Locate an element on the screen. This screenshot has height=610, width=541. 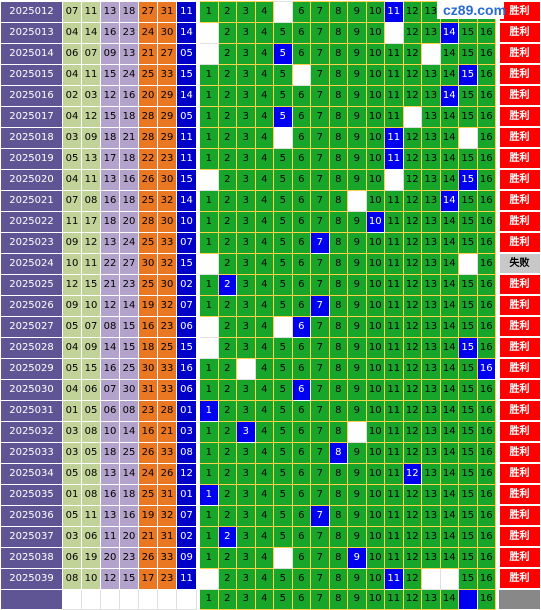
blue-ball-number: 14 is located at coordinates (186, 32).